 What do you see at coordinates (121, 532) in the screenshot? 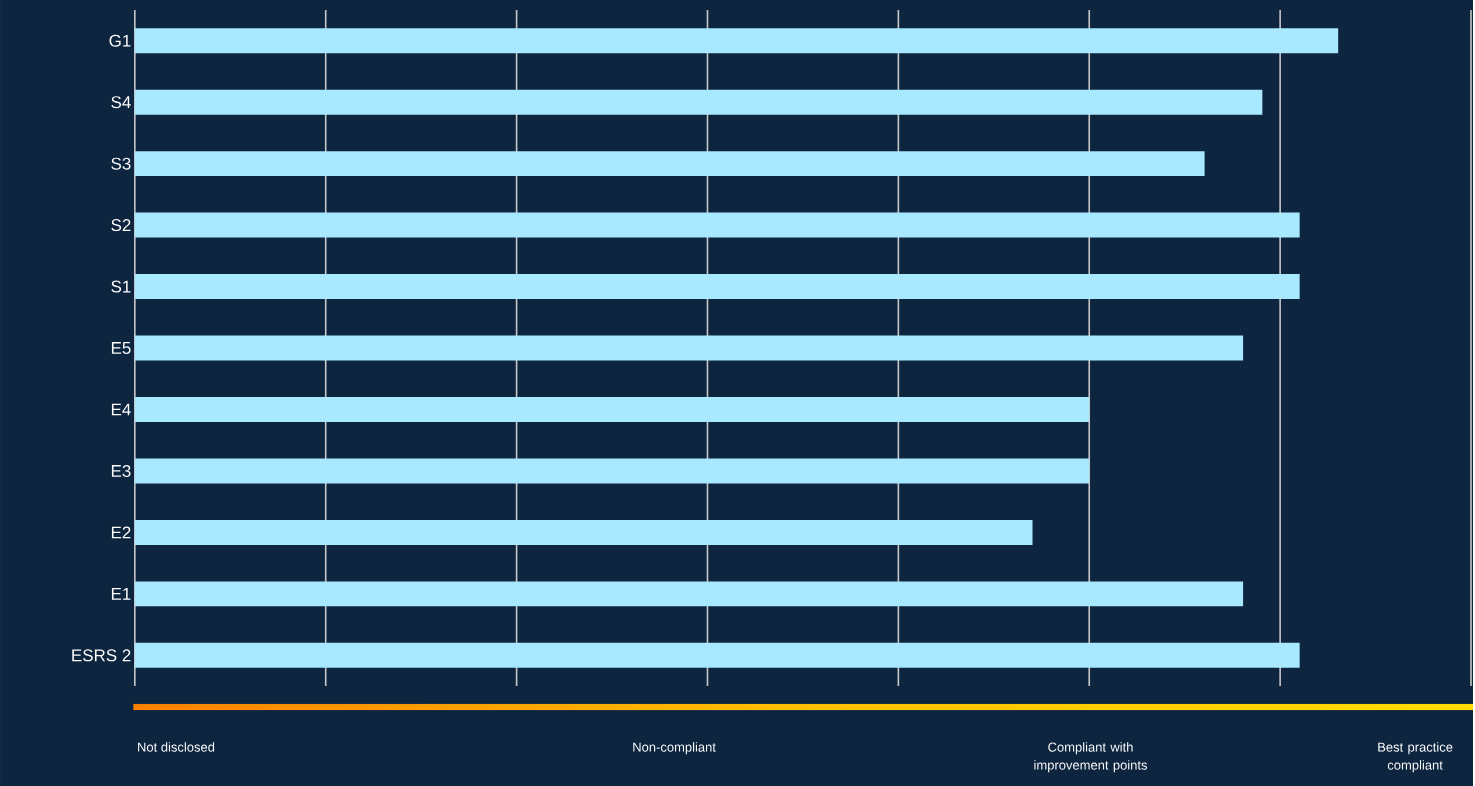
I see `y-tick-label: E2` at bounding box center [121, 532].